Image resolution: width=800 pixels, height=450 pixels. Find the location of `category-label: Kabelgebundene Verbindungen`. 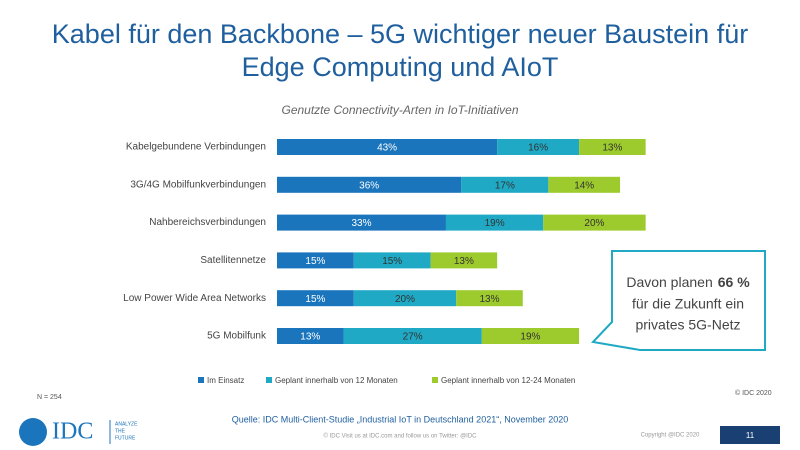

category-label: Kabelgebundene Verbindungen is located at coordinates (196, 147).